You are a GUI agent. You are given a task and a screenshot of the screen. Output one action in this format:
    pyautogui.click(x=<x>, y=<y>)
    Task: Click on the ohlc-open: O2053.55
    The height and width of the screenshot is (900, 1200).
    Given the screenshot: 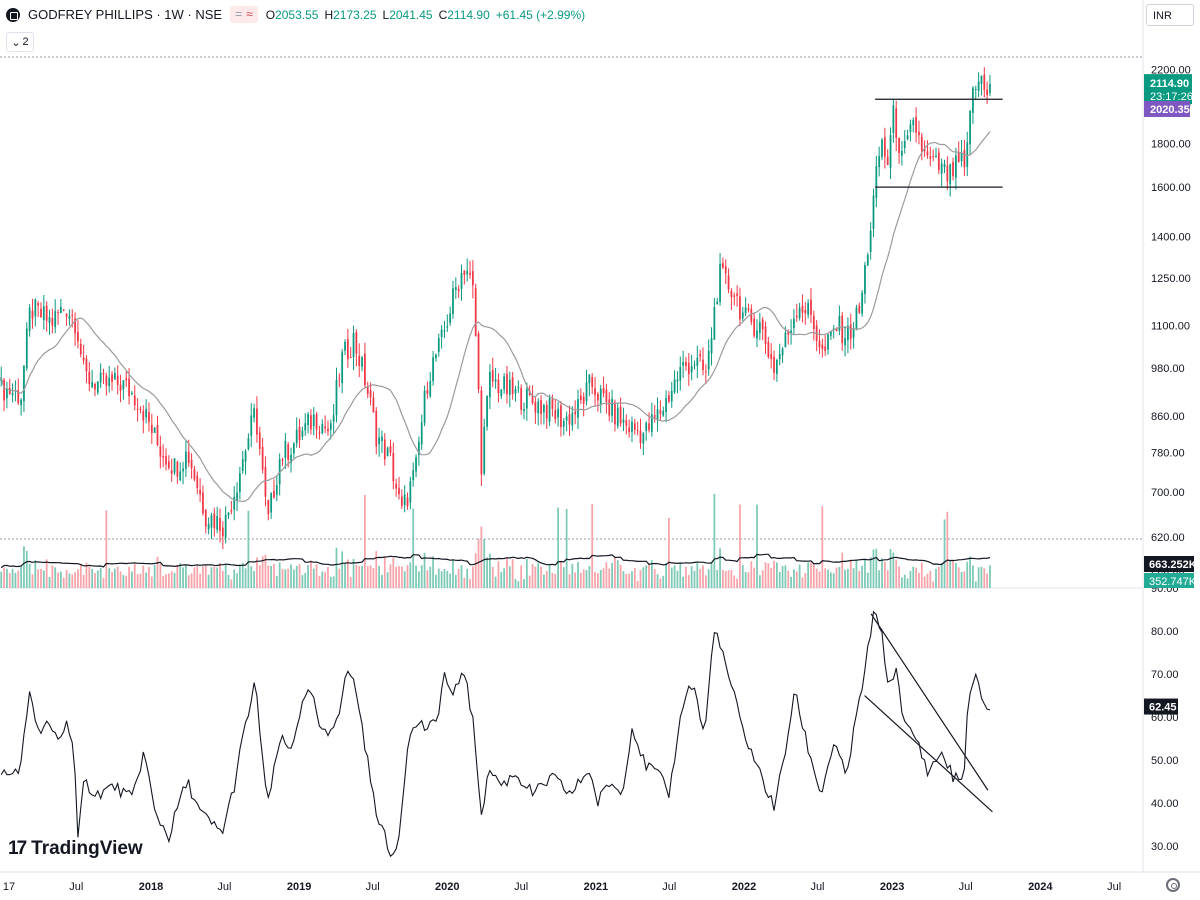 What is the action you would take?
    pyautogui.click(x=292, y=14)
    